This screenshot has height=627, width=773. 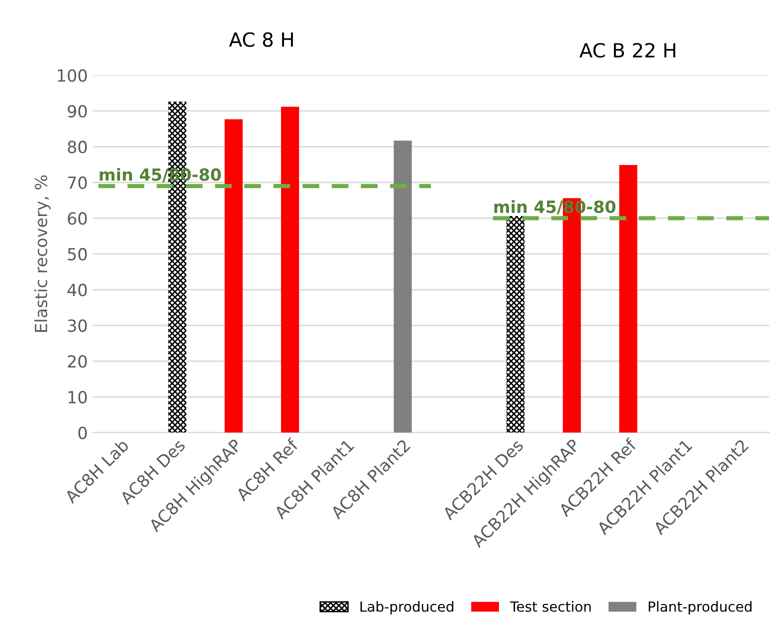 What do you see at coordinates (407, 607) in the screenshot?
I see `legend-label: Lab-produced` at bounding box center [407, 607].